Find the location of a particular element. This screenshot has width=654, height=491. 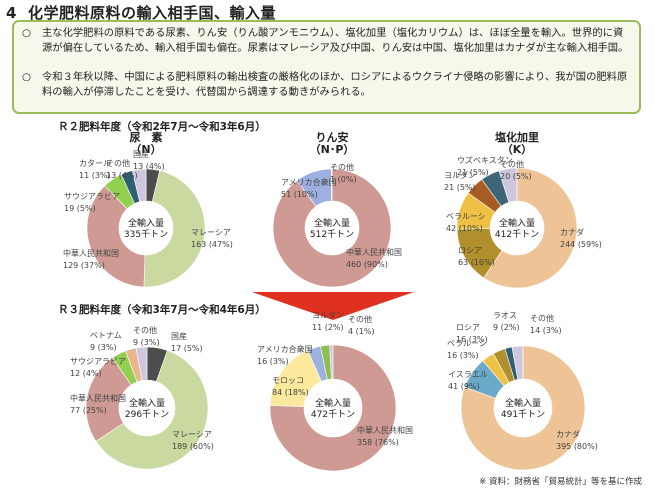

slice-value-label: 9 (2%) is located at coordinates (506, 327).